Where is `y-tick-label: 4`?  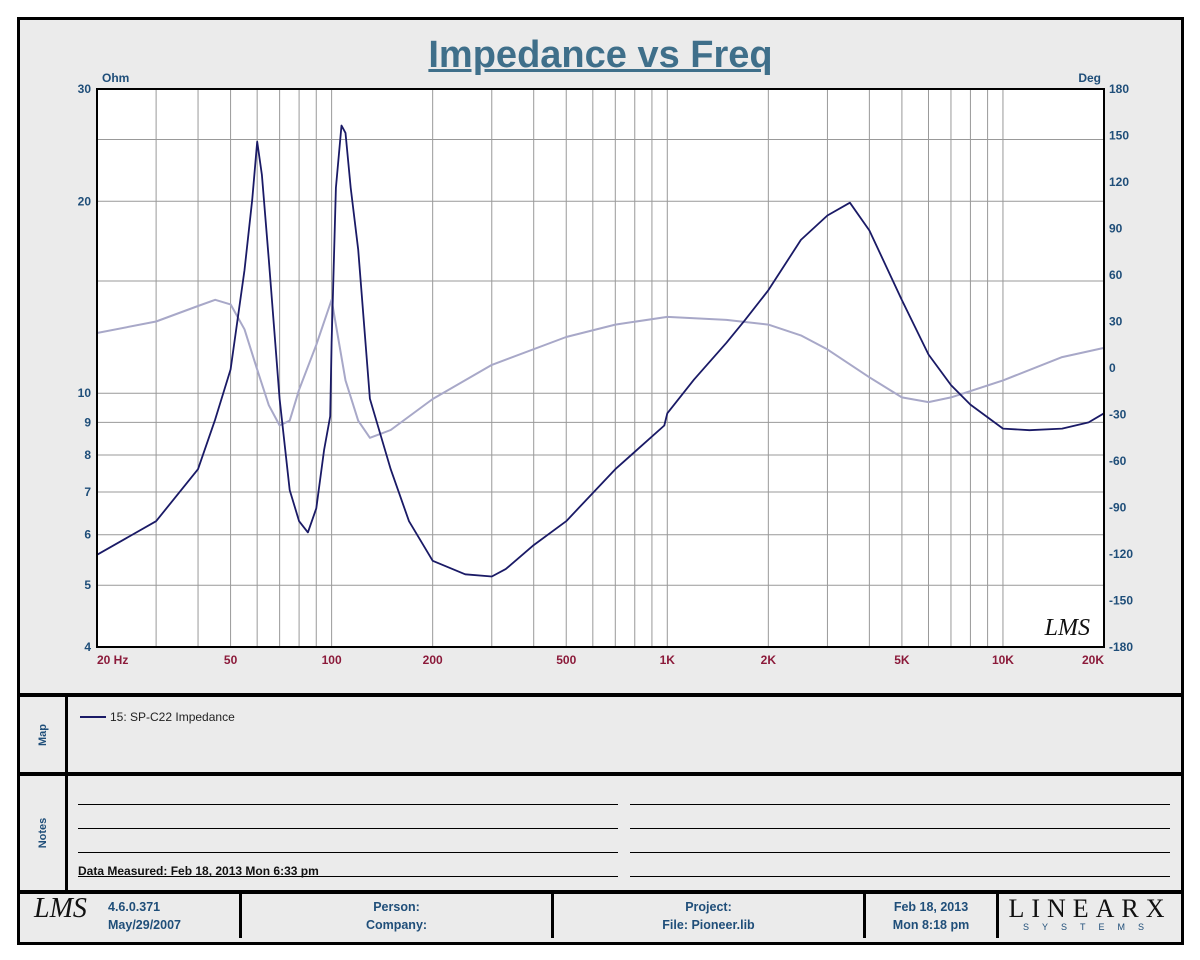
y-tick-label: 4 is located at coordinates (87, 647).